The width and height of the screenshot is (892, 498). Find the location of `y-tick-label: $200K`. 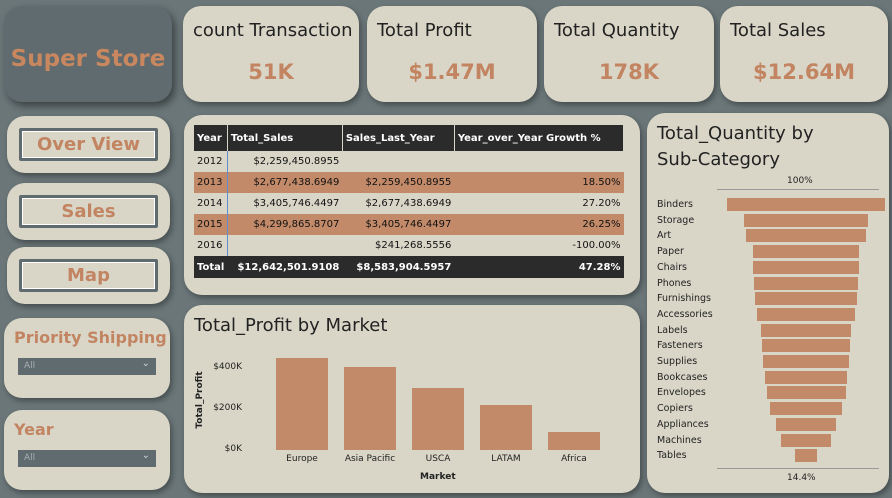

y-tick-label: $200K is located at coordinates (227, 408).